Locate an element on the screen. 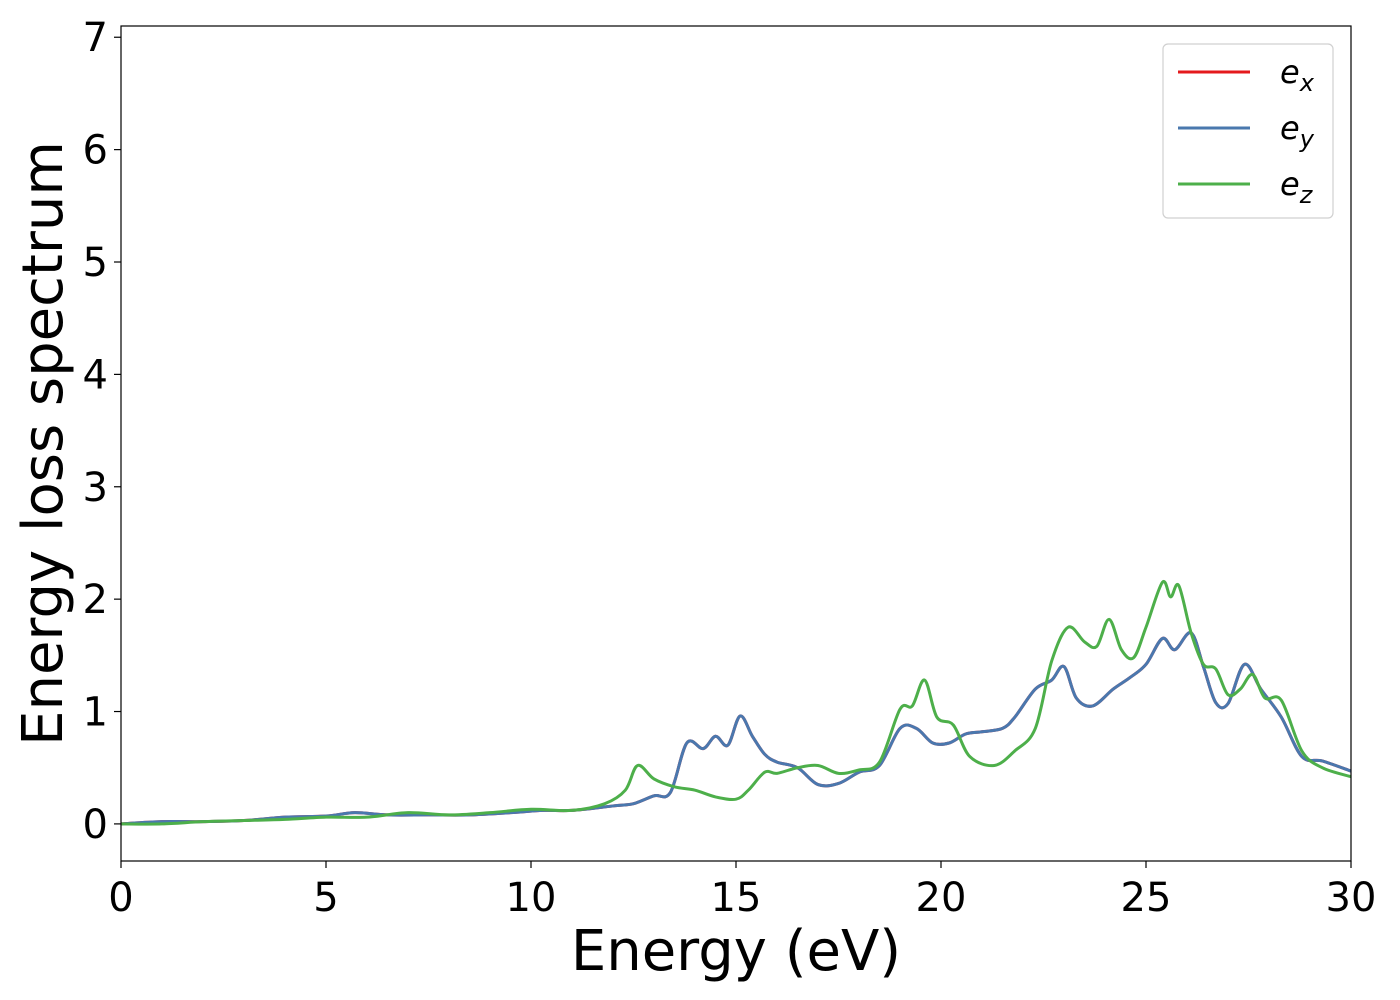  legend-label-subscript: y is located at coordinates (1307, 139).